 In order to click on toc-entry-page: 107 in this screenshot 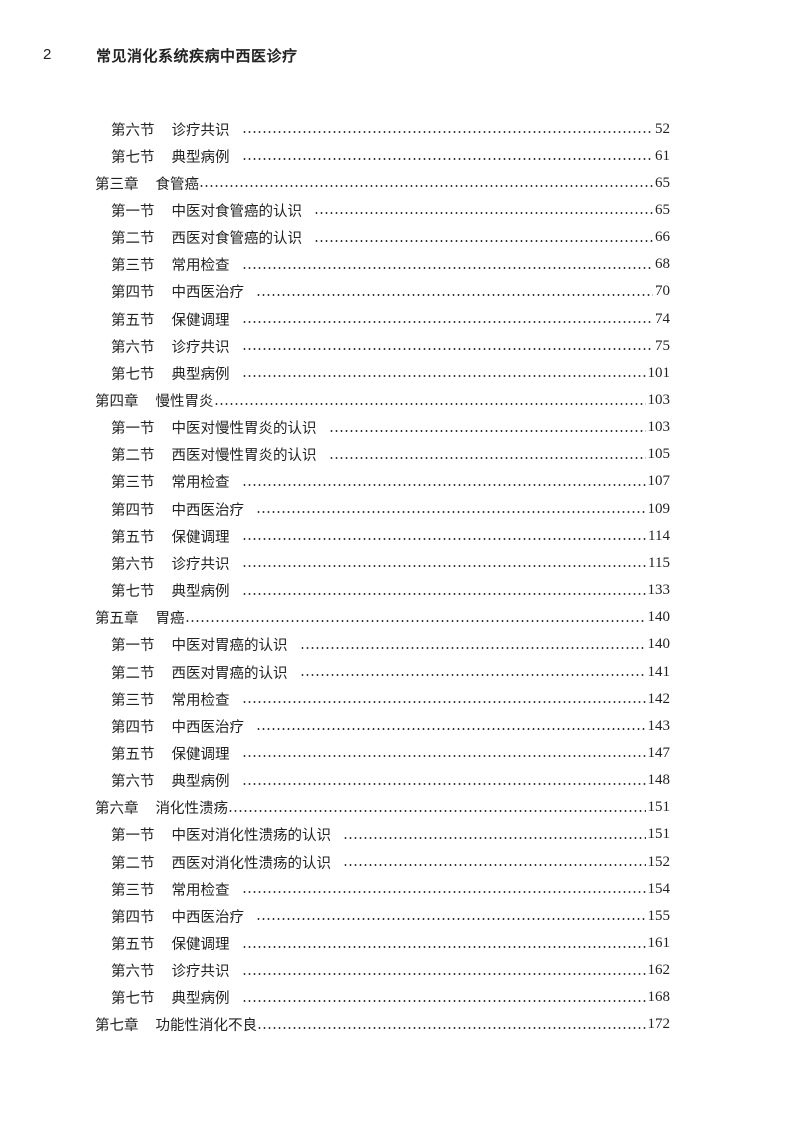, I will do `click(659, 481)`.